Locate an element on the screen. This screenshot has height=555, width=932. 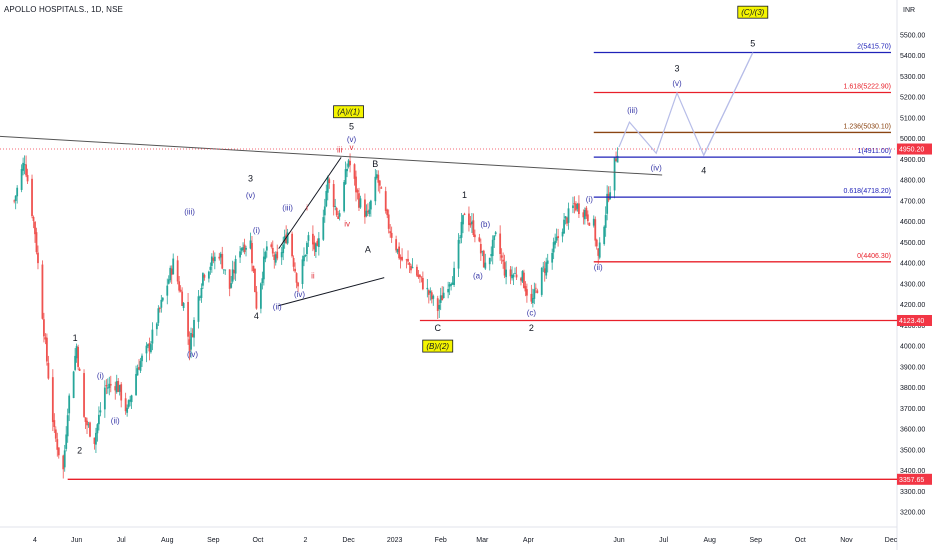
wave-label: iii is located at coordinates (340, 149).